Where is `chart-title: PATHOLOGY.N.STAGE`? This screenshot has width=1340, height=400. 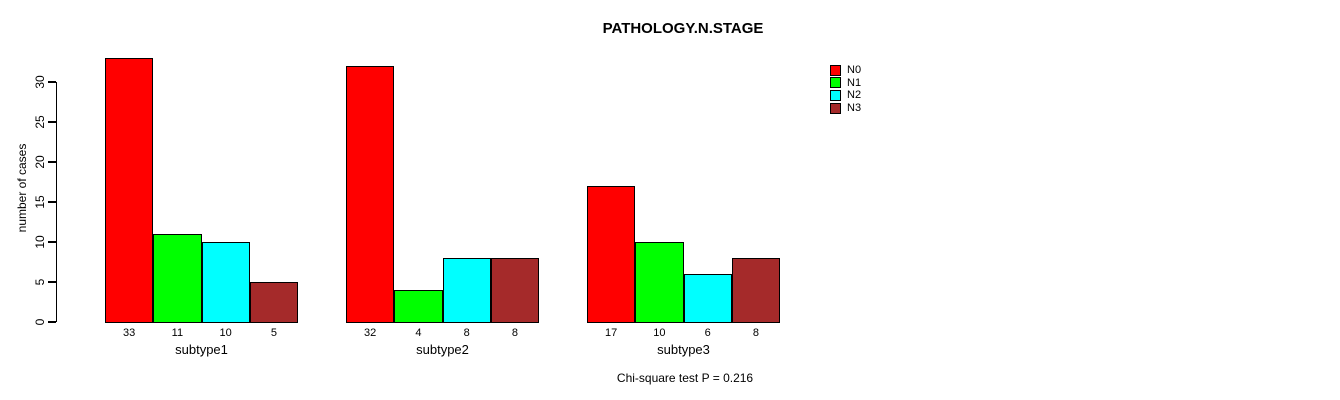
chart-title: PATHOLOGY.N.STAGE is located at coordinates (683, 28).